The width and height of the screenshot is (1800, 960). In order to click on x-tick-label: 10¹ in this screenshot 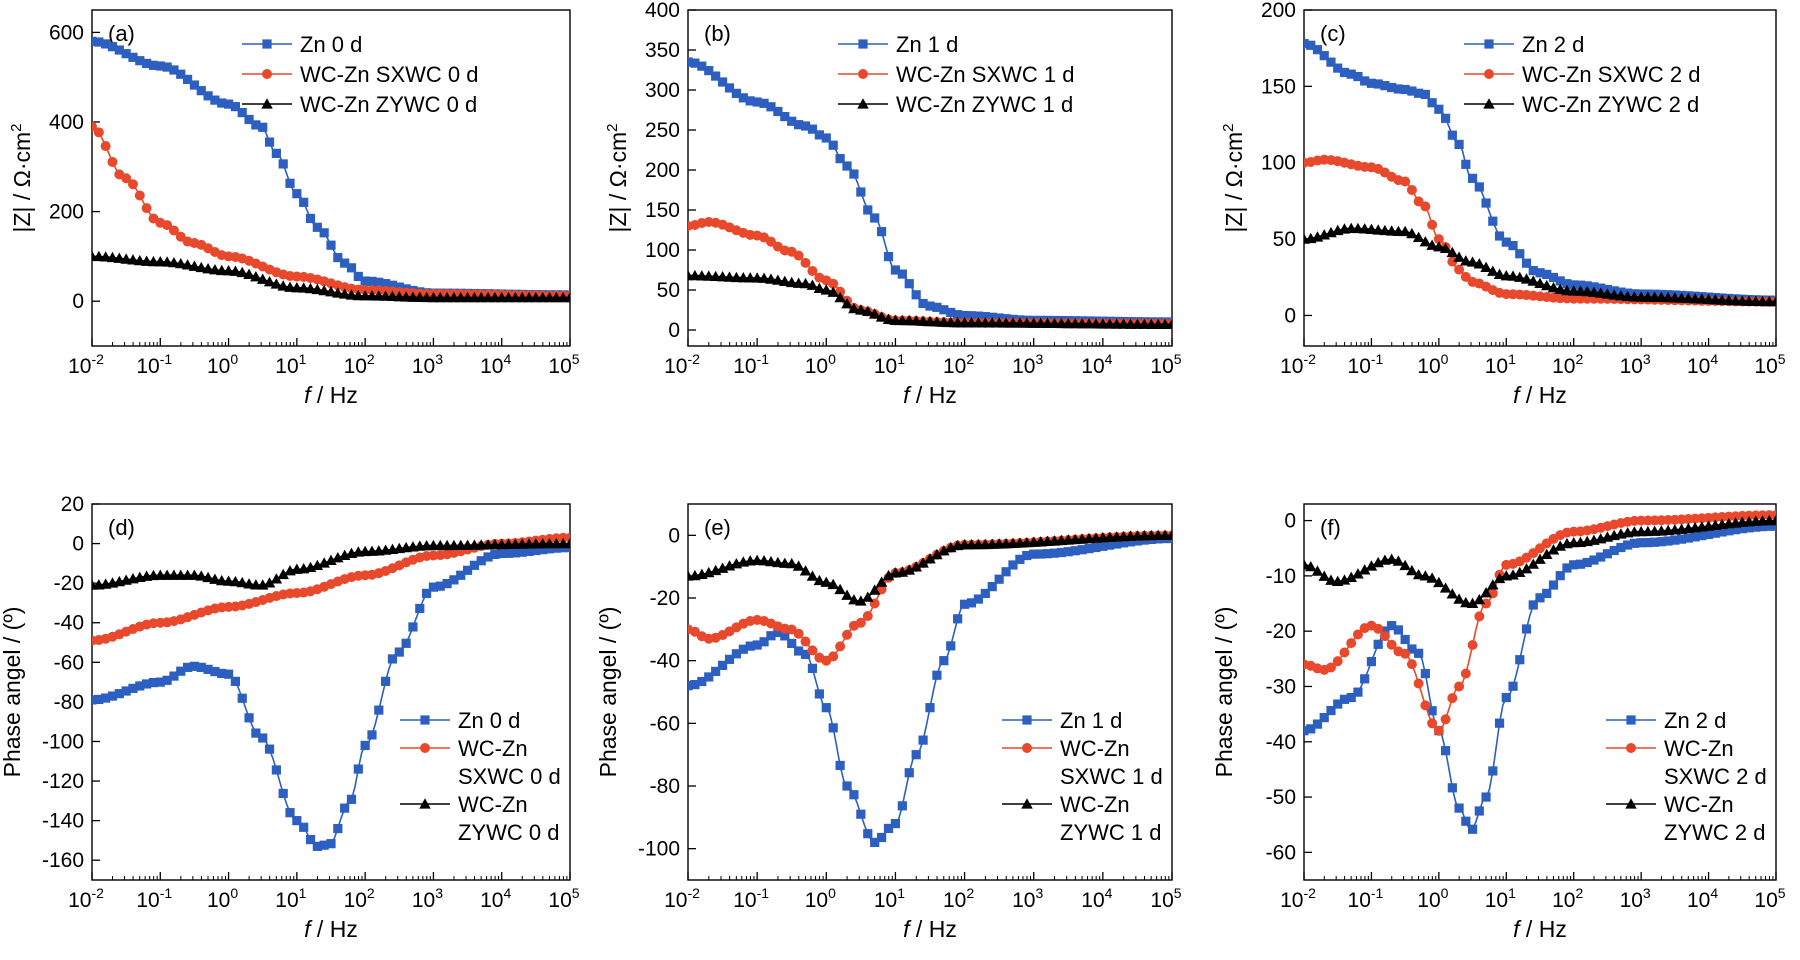, I will do `click(1500, 364)`.